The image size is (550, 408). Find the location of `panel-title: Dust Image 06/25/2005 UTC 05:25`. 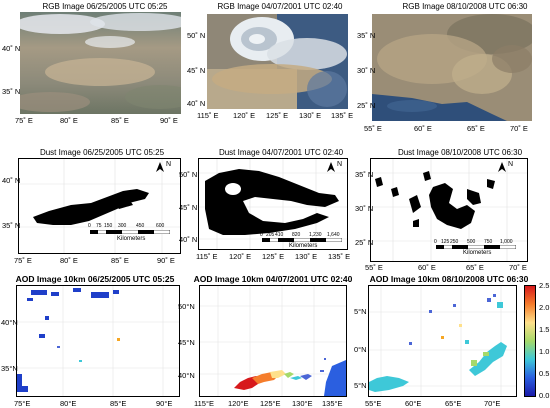

panel-title: Dust Image 06/25/2005 UTC 05:25 is located at coordinates (102, 152).